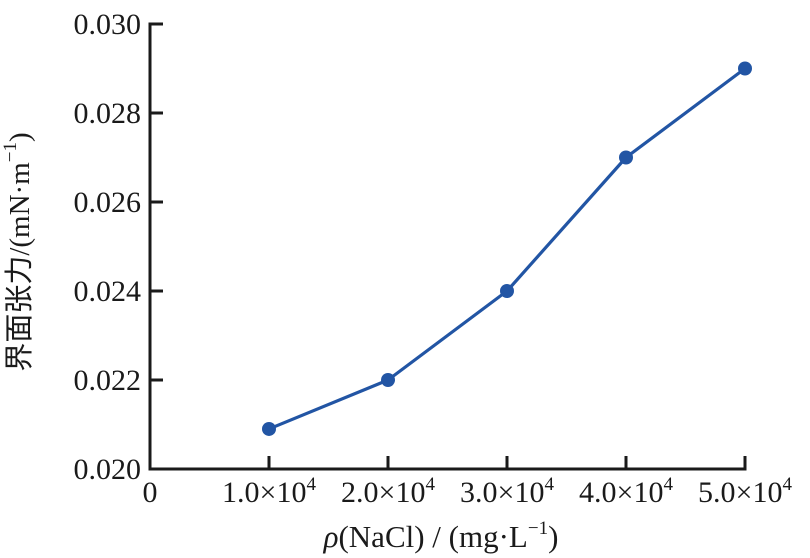 This screenshot has width=810, height=558. What do you see at coordinates (108, 469) in the screenshot?
I see `y-tick-label: 0.020` at bounding box center [108, 469].